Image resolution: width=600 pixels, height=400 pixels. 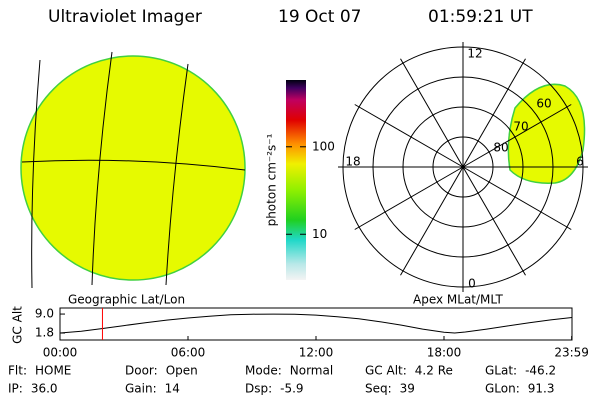 What do you see at coordinates (291, 389) in the screenshot?
I see `field-value: -5.9` at bounding box center [291, 389].